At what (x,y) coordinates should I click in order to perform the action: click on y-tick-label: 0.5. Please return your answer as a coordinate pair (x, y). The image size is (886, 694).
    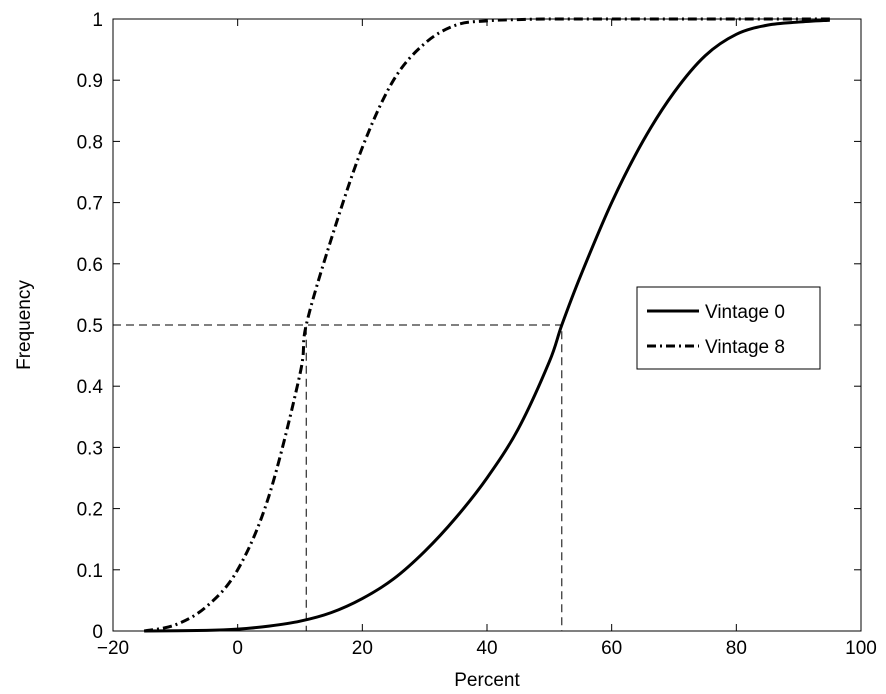
    Looking at the image, I should click on (90, 326).